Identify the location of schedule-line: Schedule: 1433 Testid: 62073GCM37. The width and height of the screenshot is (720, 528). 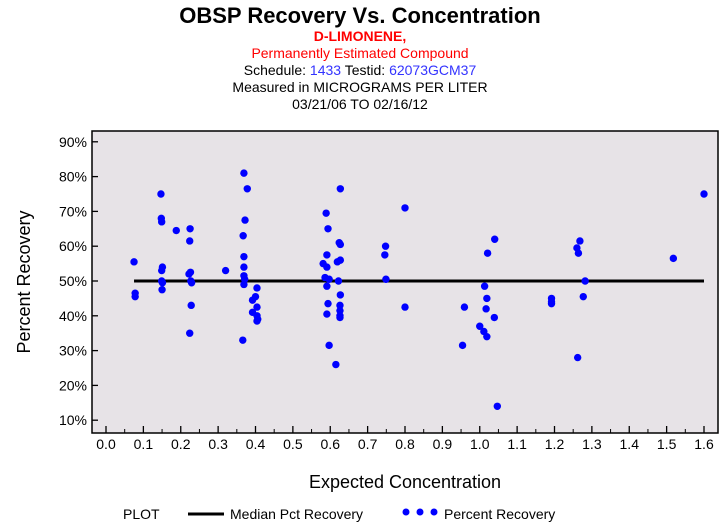
(360, 70).